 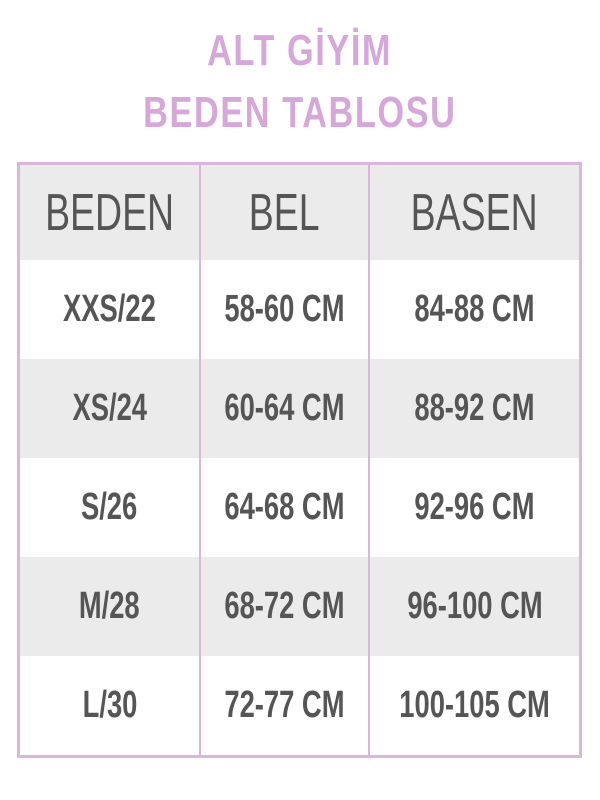 I want to click on header-text: BEDEN, so click(x=110, y=212).